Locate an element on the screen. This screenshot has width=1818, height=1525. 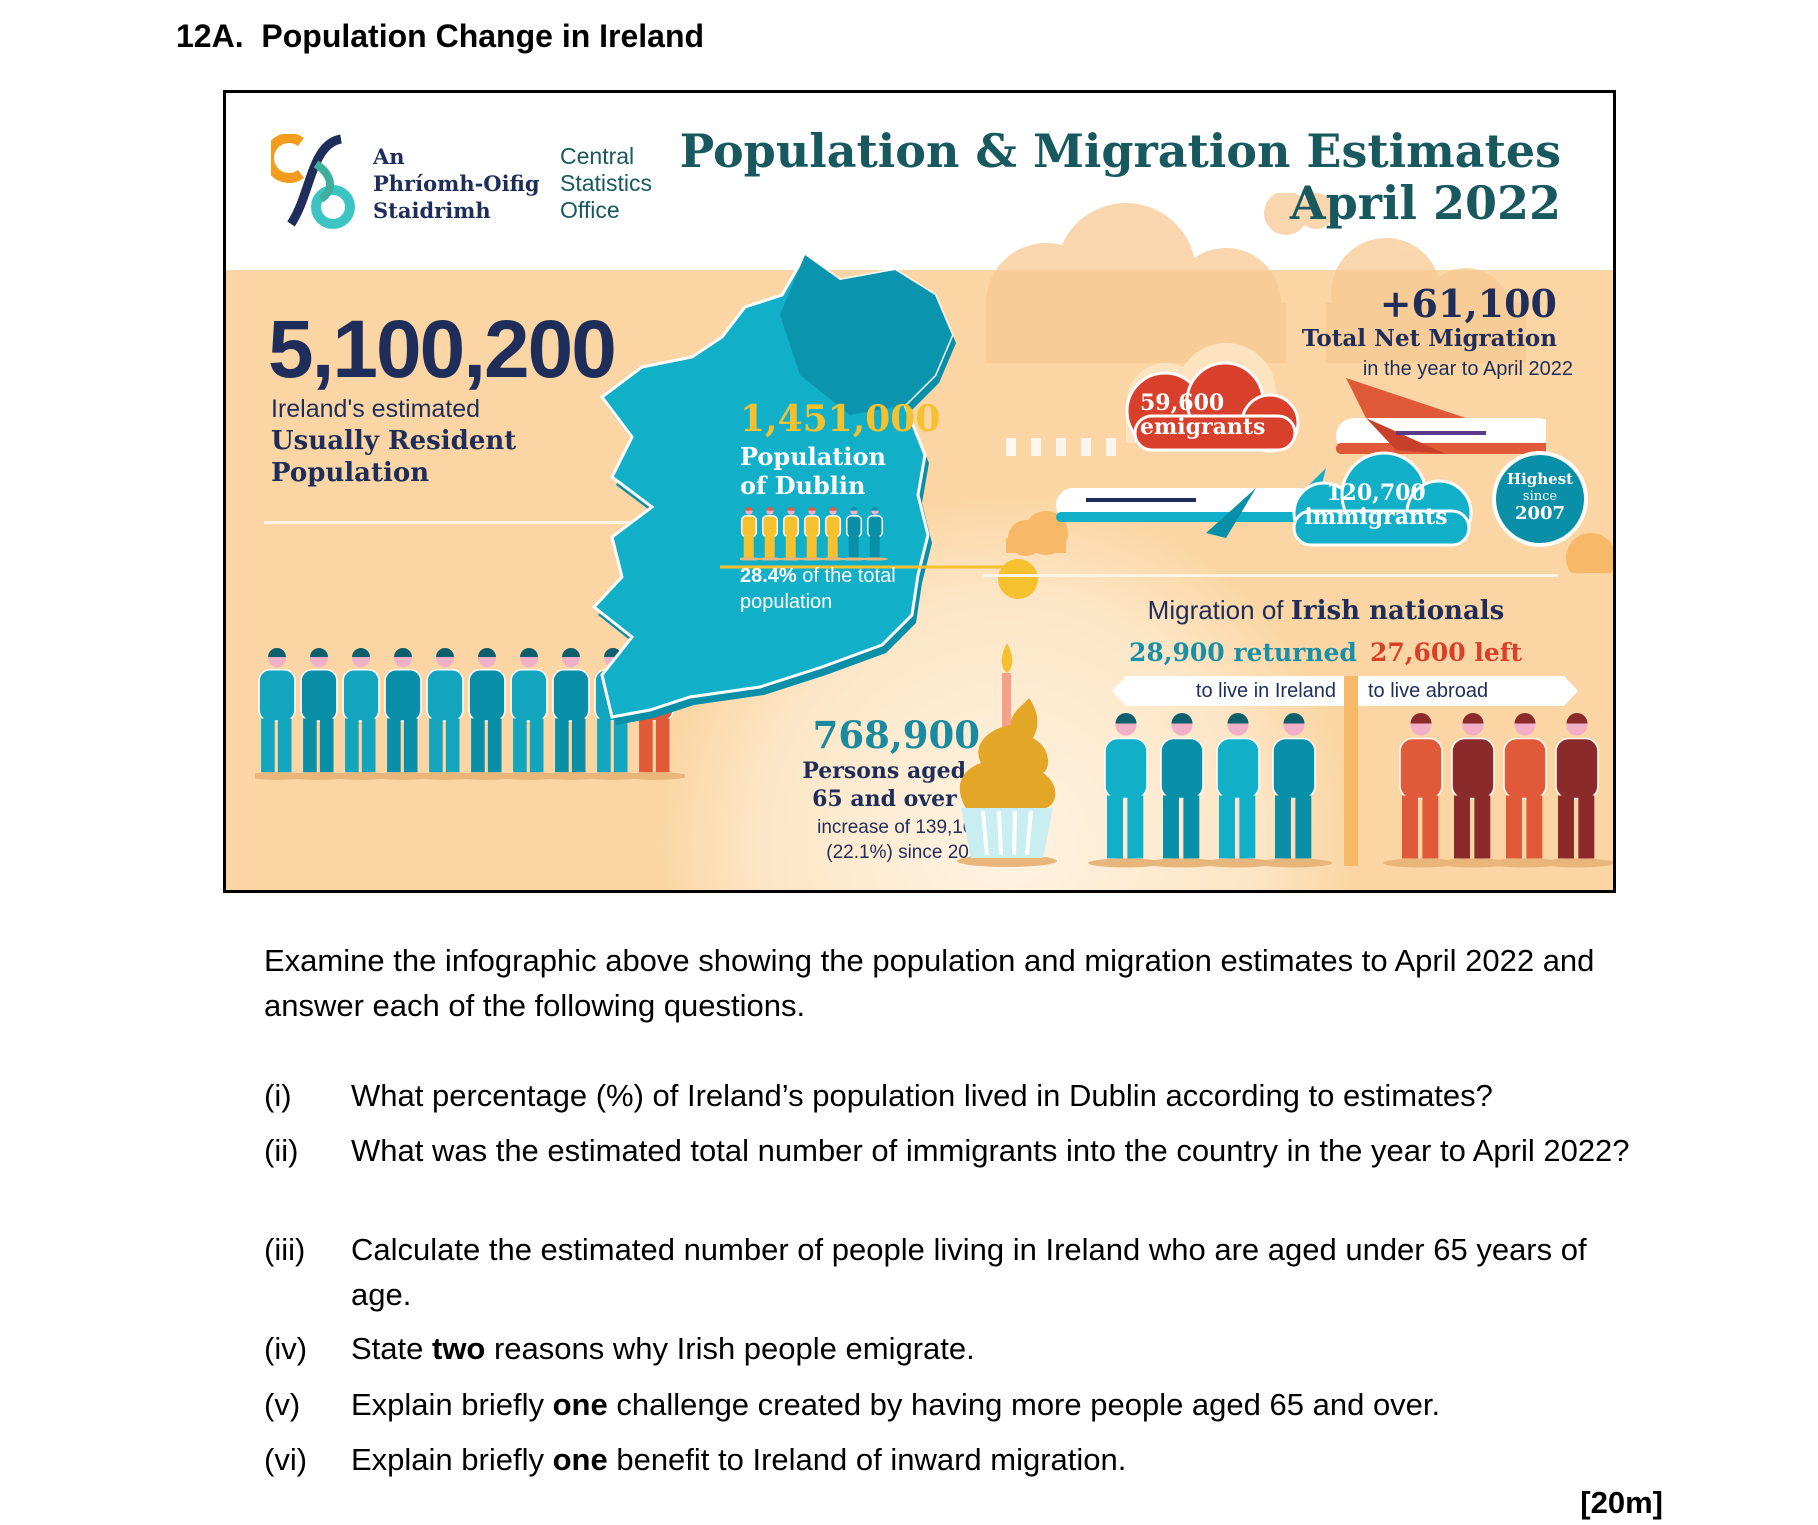
population-value: 5,100,200 is located at coordinates (442, 349).